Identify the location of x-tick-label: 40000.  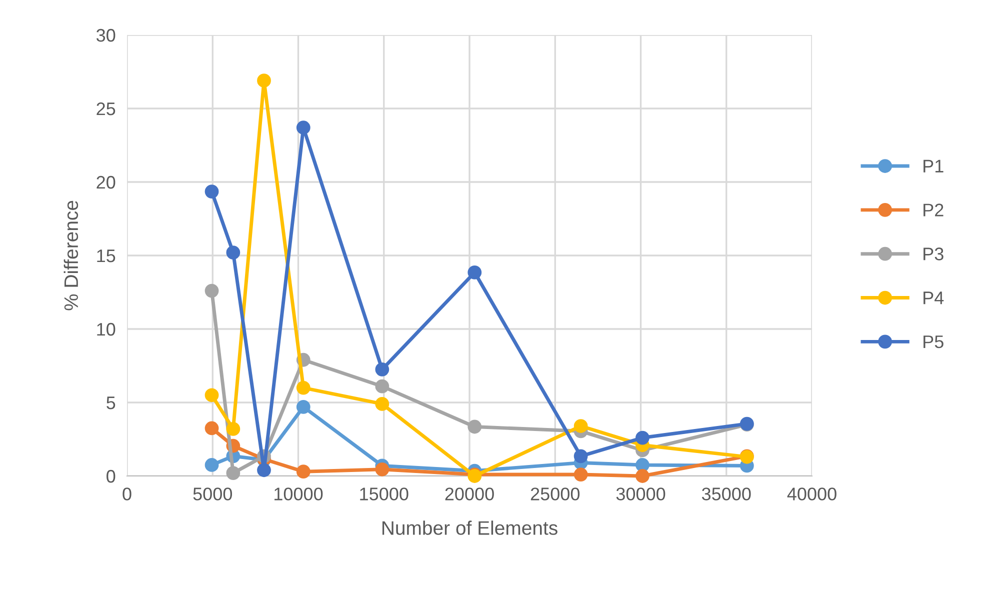
(811, 494).